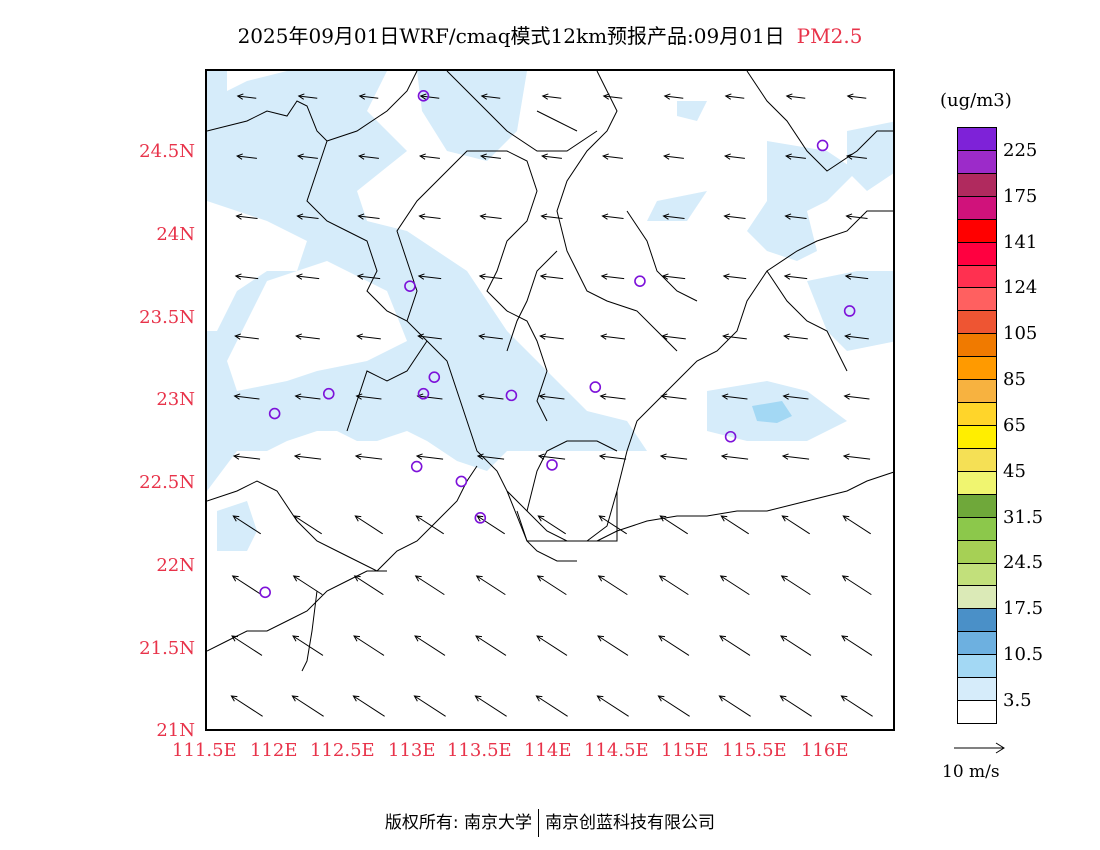 Image resolution: width=1100 pixels, height=850 pixels. Describe the element at coordinates (175, 399) in the screenshot. I see `lat-label: 23N` at that location.